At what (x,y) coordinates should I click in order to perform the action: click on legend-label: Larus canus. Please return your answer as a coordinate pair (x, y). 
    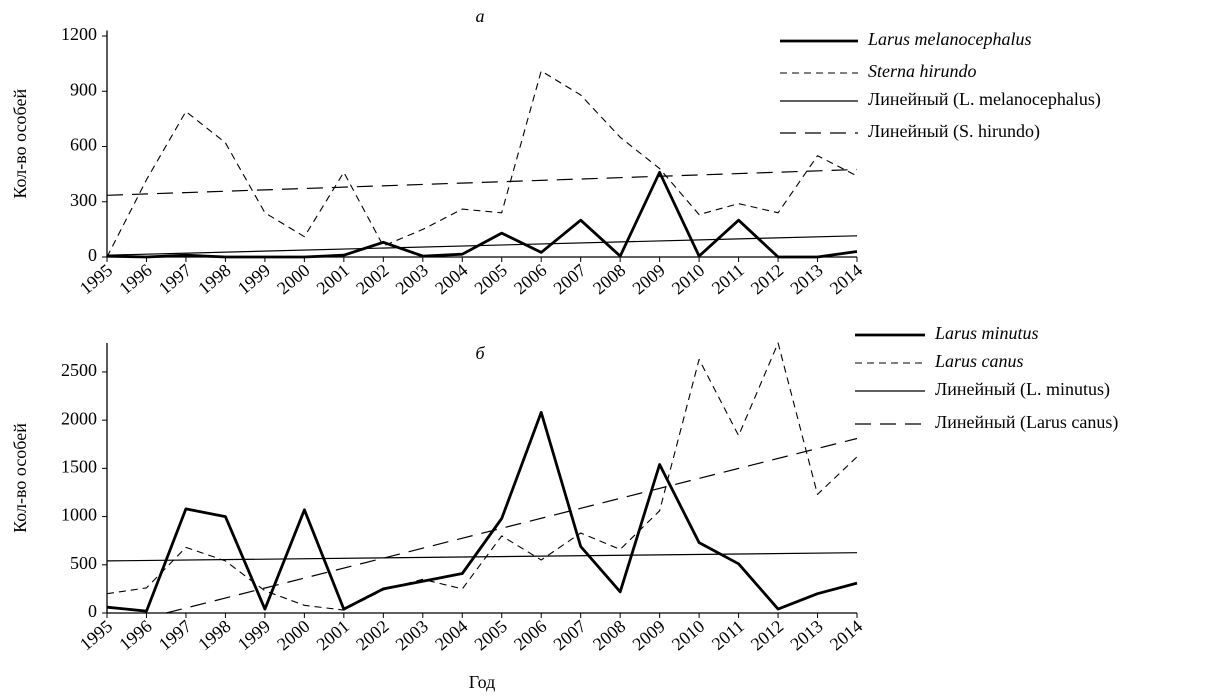
    Looking at the image, I should click on (979, 361).